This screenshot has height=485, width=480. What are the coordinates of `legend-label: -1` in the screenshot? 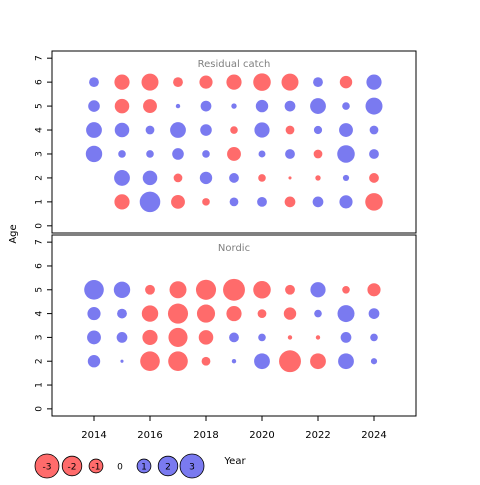 It's located at (96, 468).